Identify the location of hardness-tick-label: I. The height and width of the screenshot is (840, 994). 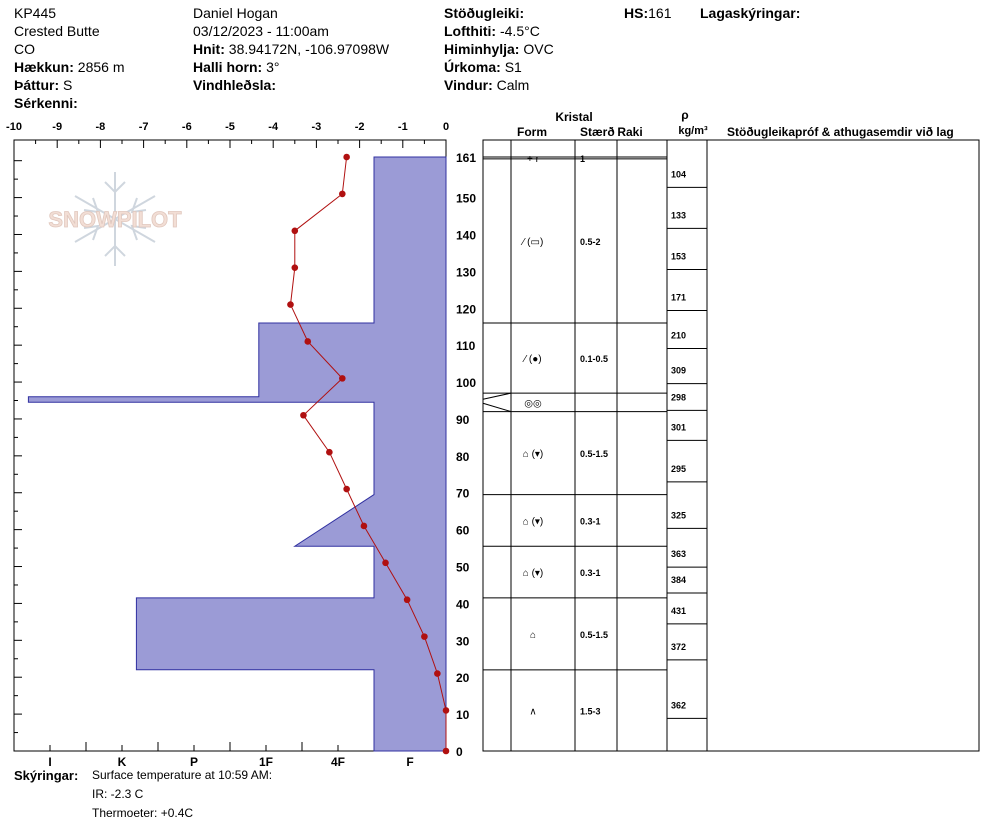
(49, 762).